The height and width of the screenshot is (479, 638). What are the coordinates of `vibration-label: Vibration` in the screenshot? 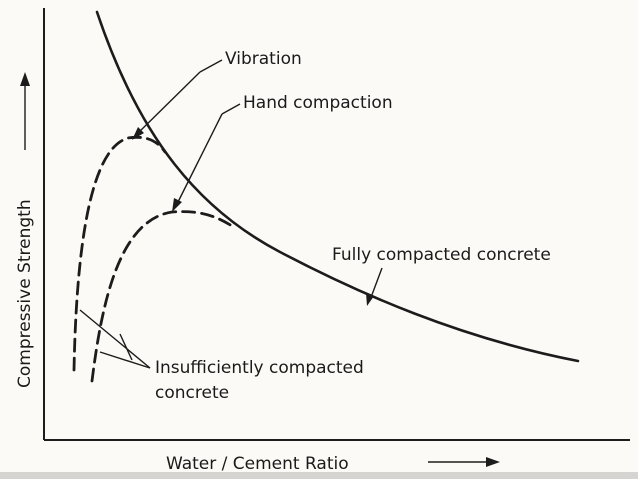 It's located at (263, 59).